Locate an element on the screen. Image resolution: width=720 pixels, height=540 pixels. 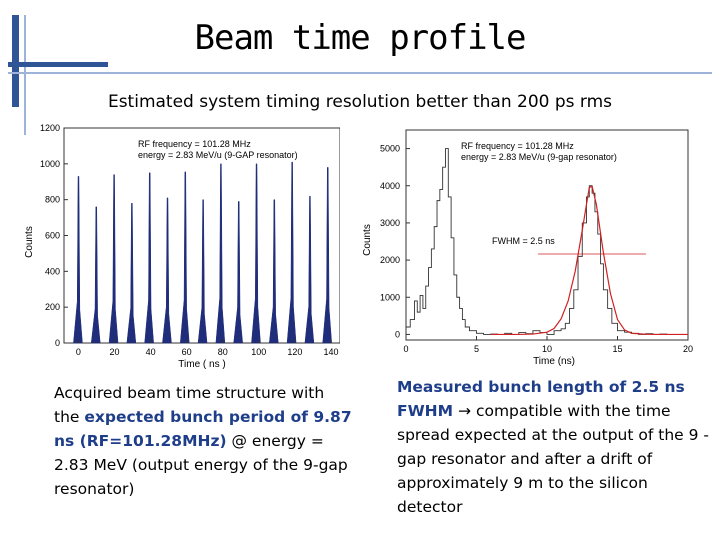
annotation-energy: energy = 2.83 MeV/u (9-GAP resonator) is located at coordinates (218, 155).